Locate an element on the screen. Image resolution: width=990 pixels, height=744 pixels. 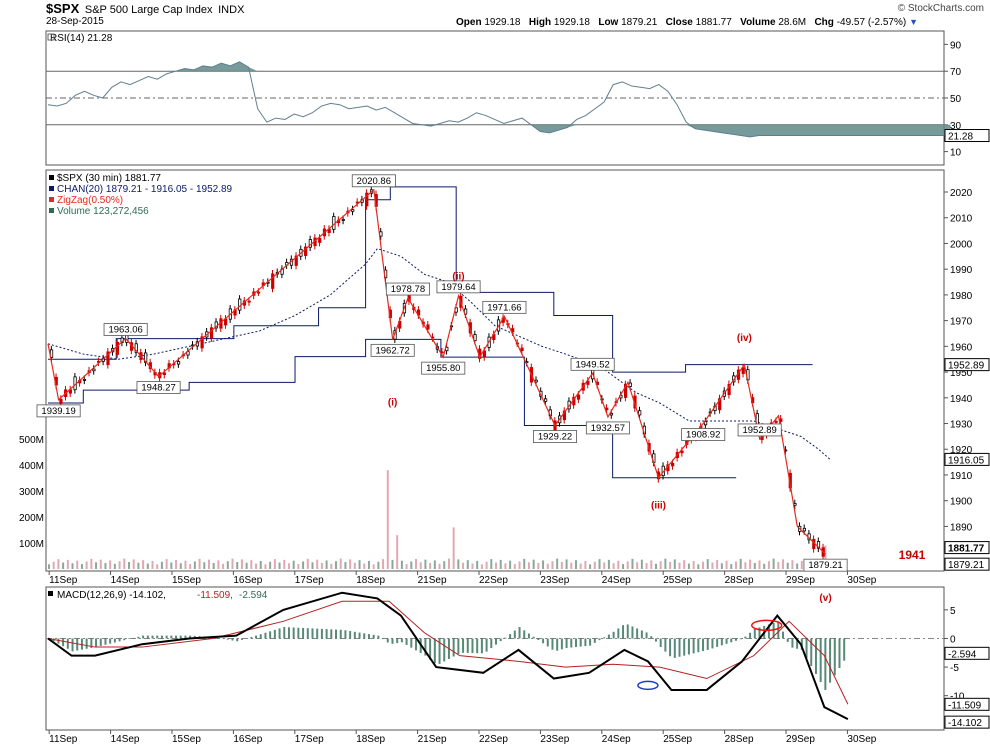
zigzag-value-label: 1932.57 is located at coordinates (608, 428).